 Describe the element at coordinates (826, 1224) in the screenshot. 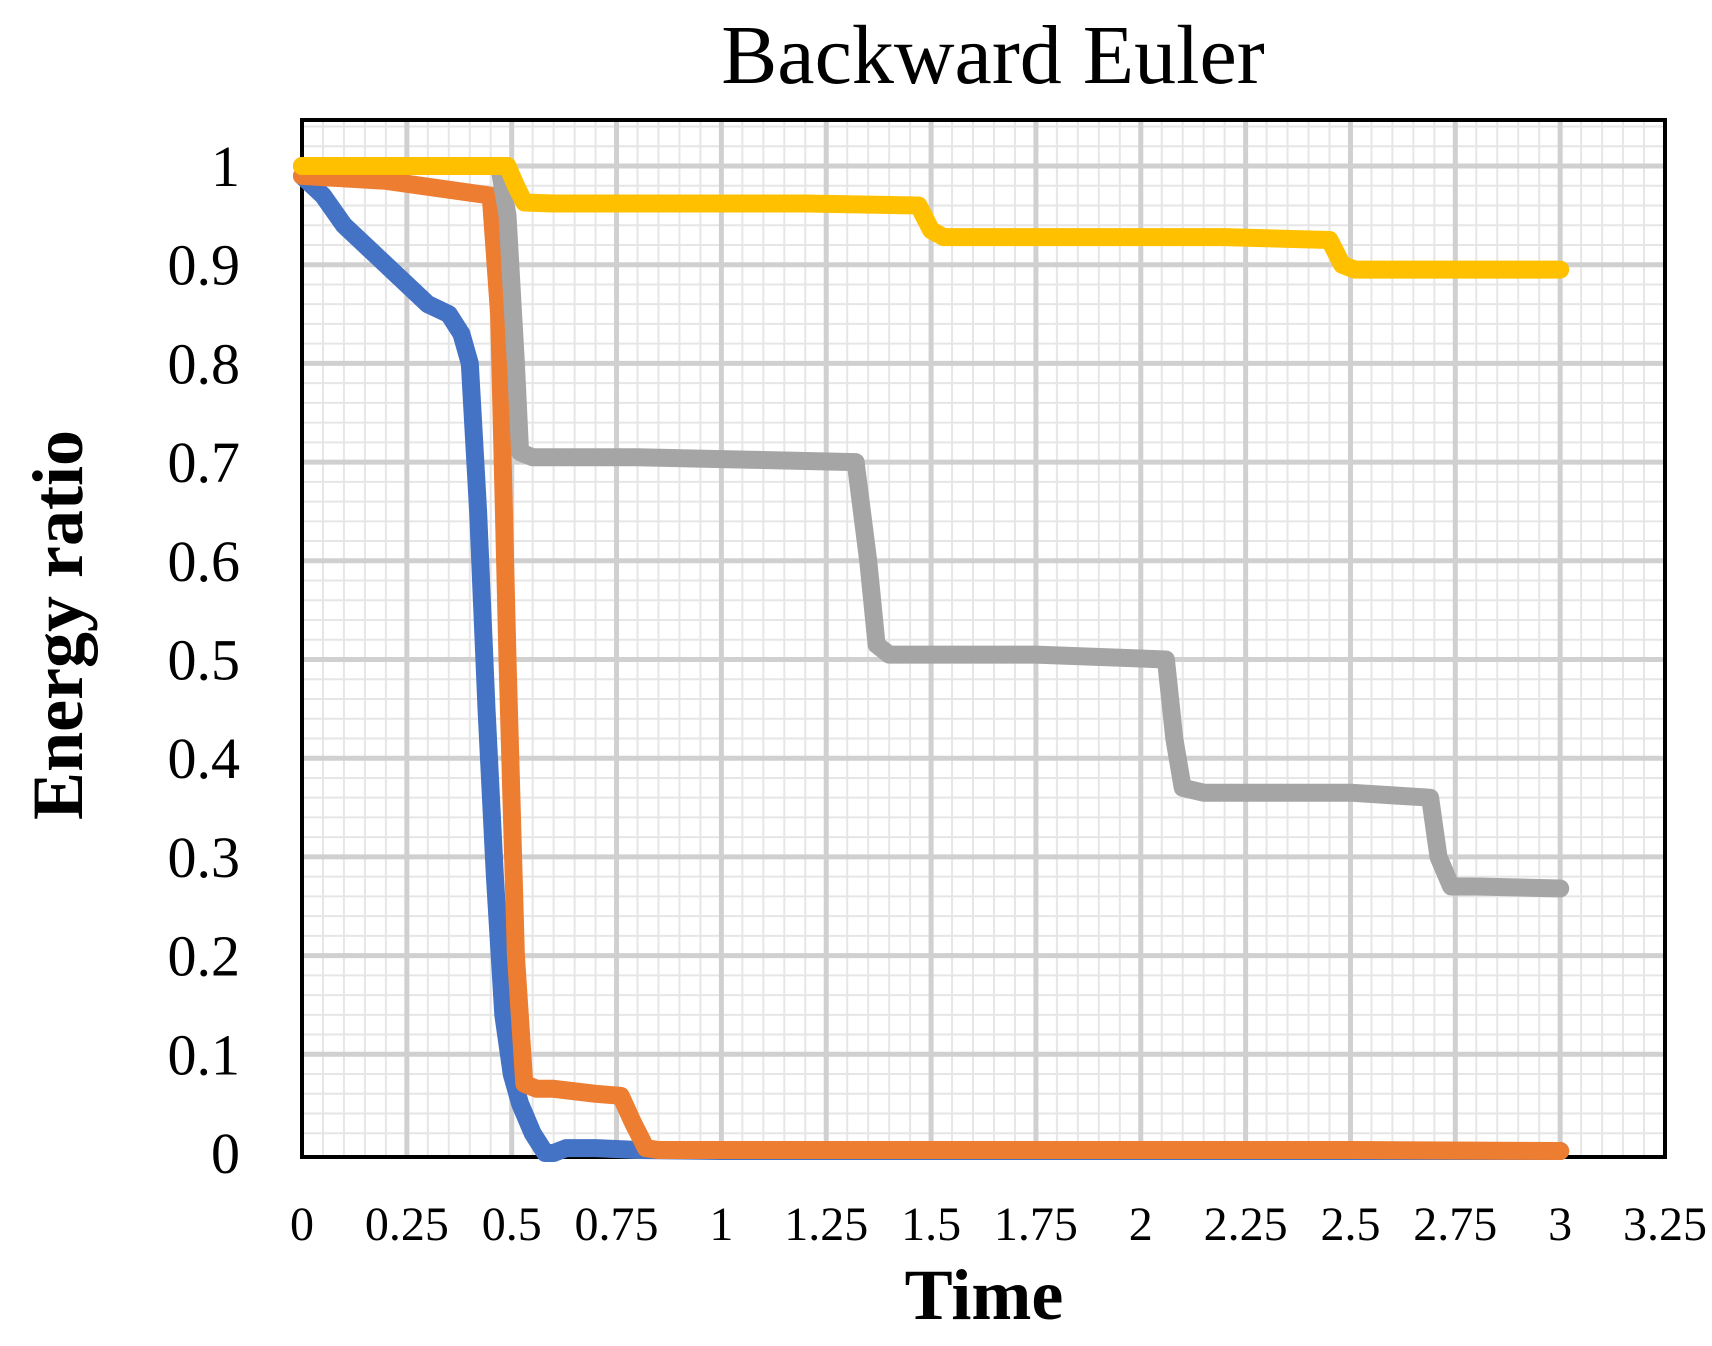

I see `x-tick-label: 1.25` at that location.